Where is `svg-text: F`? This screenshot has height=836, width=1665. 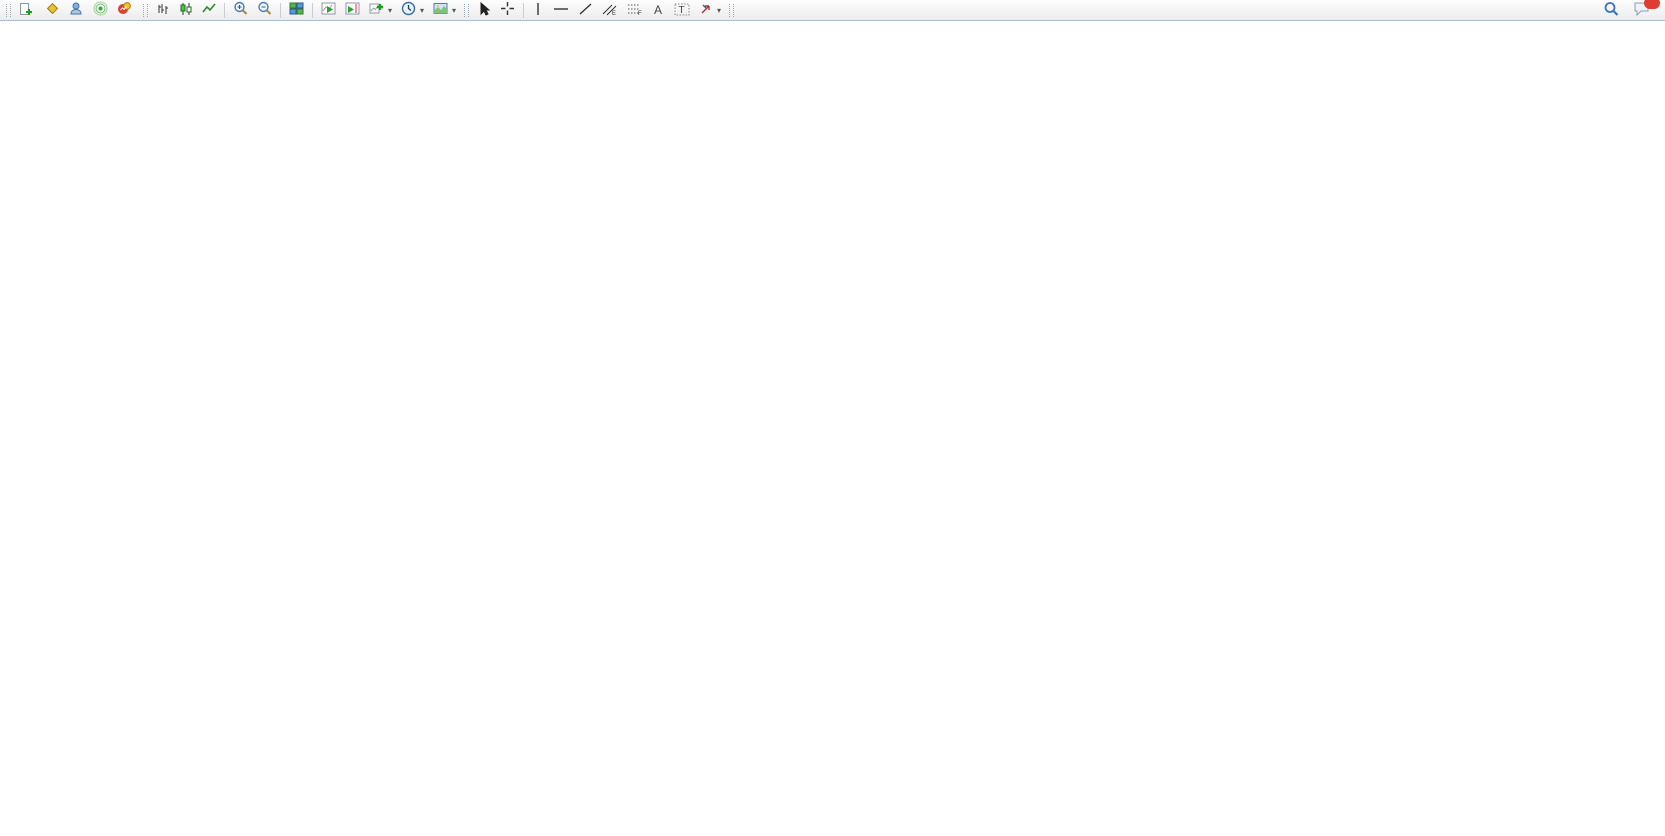
svg-text: F is located at coordinates (640, 13).